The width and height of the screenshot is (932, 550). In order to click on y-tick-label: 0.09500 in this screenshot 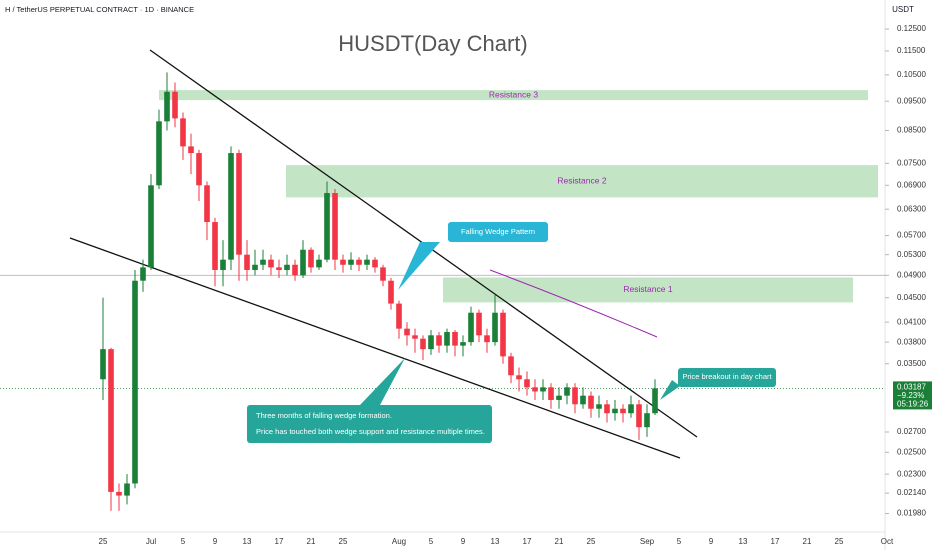, I will do `click(911, 100)`.